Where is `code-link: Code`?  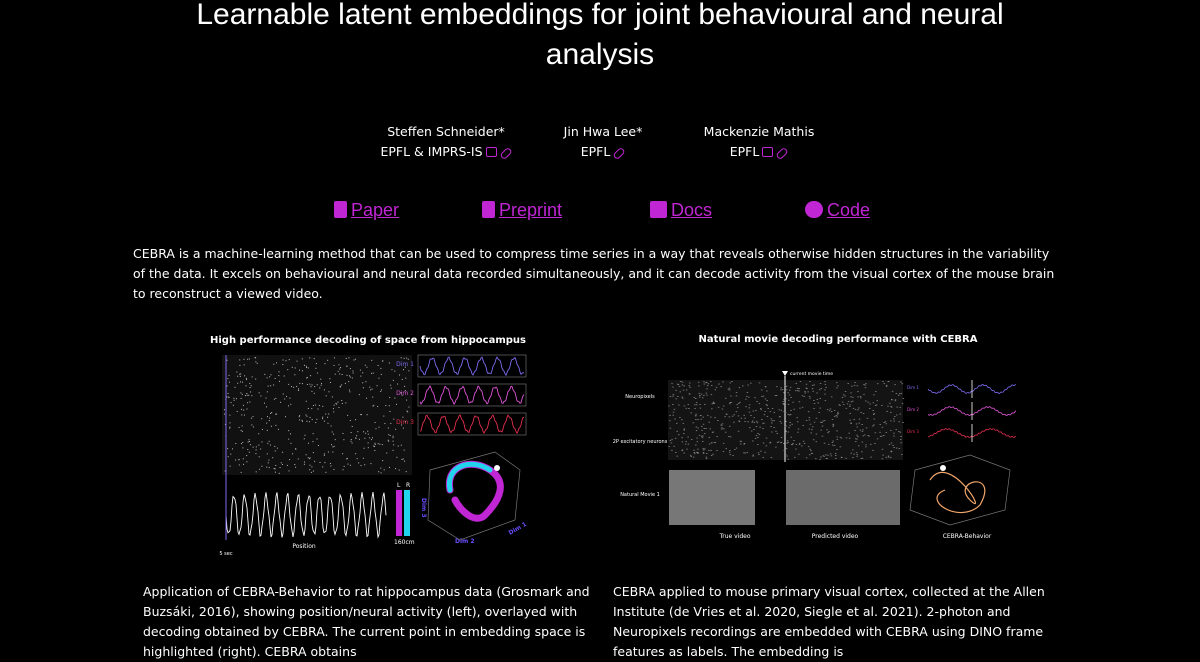
code-link: Code is located at coordinates (837, 210).